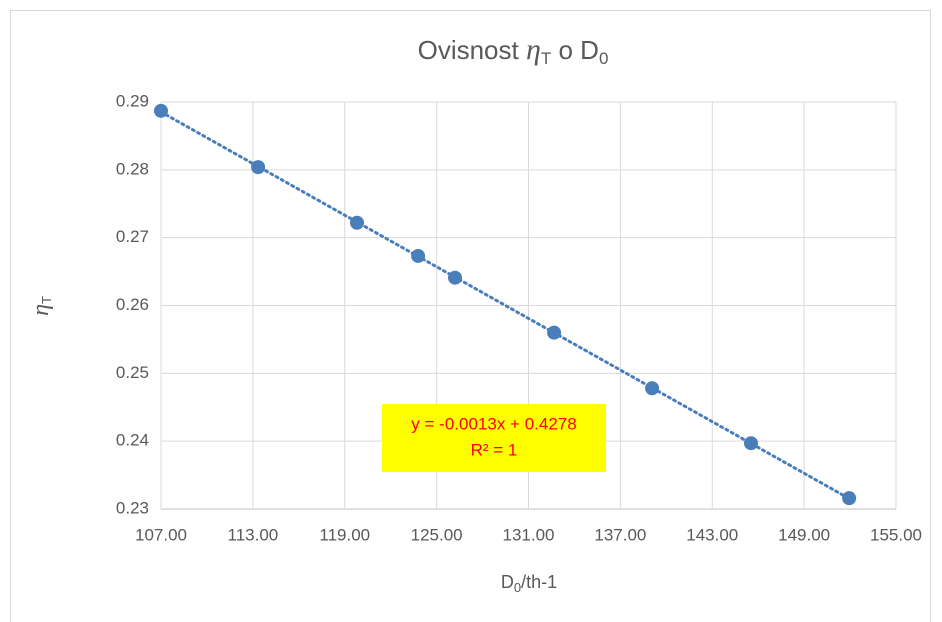  Describe the element at coordinates (529, 534) in the screenshot. I see `x-tick-label: 131.00` at that location.